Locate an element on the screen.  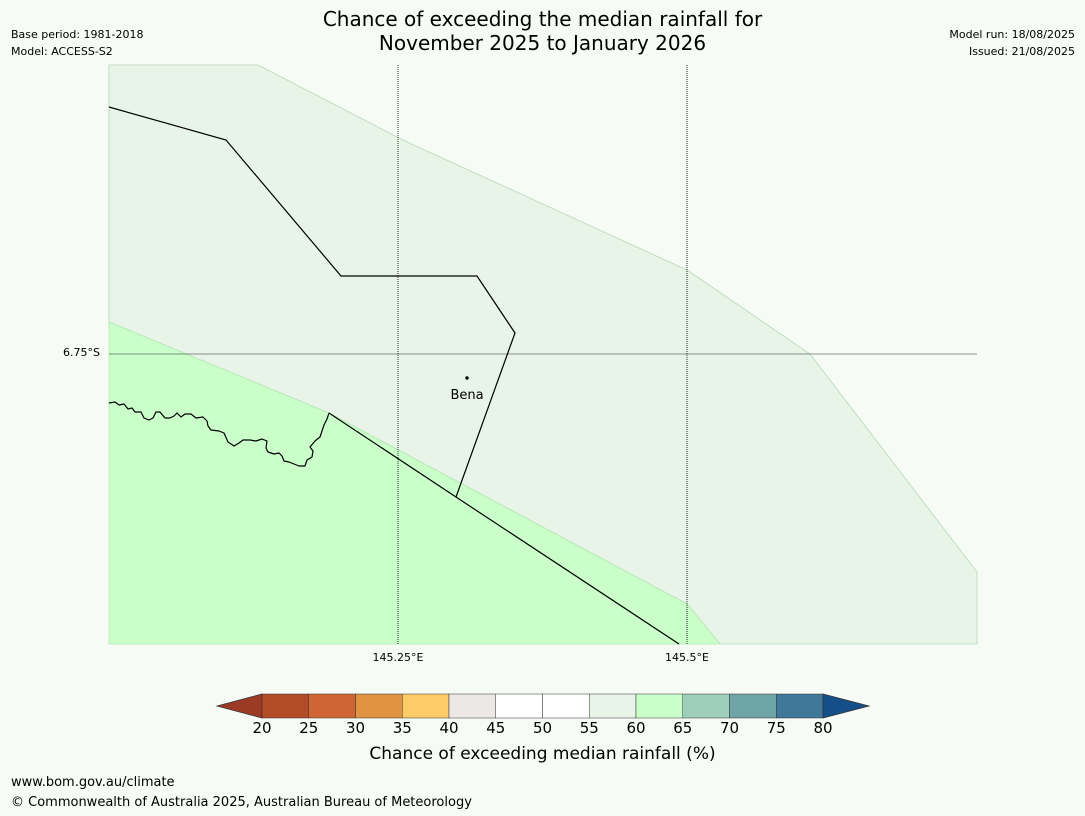
latitude-label: 6.75°S is located at coordinates (81, 352).